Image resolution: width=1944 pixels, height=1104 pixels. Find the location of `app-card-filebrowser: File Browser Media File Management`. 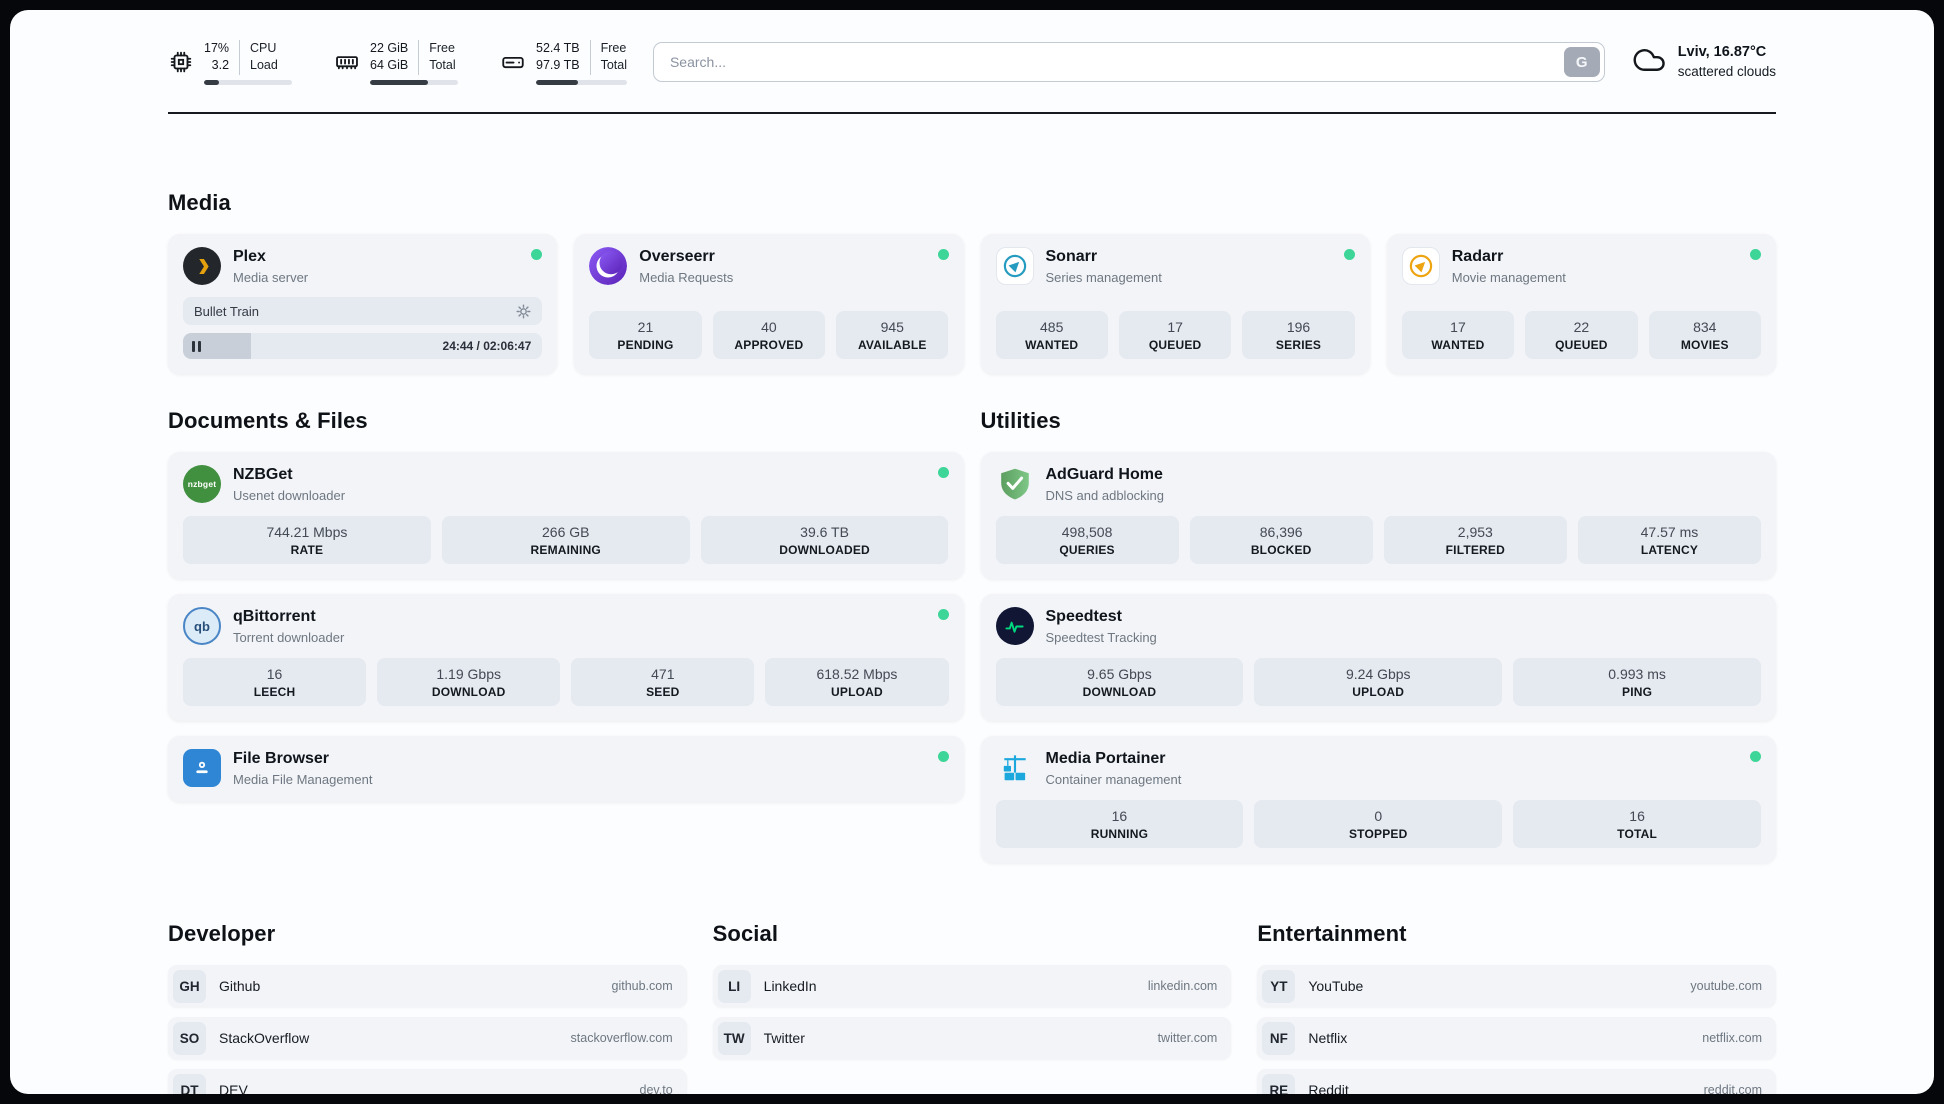

app-card-filebrowser: File Browser Media File Management is located at coordinates (566, 769).